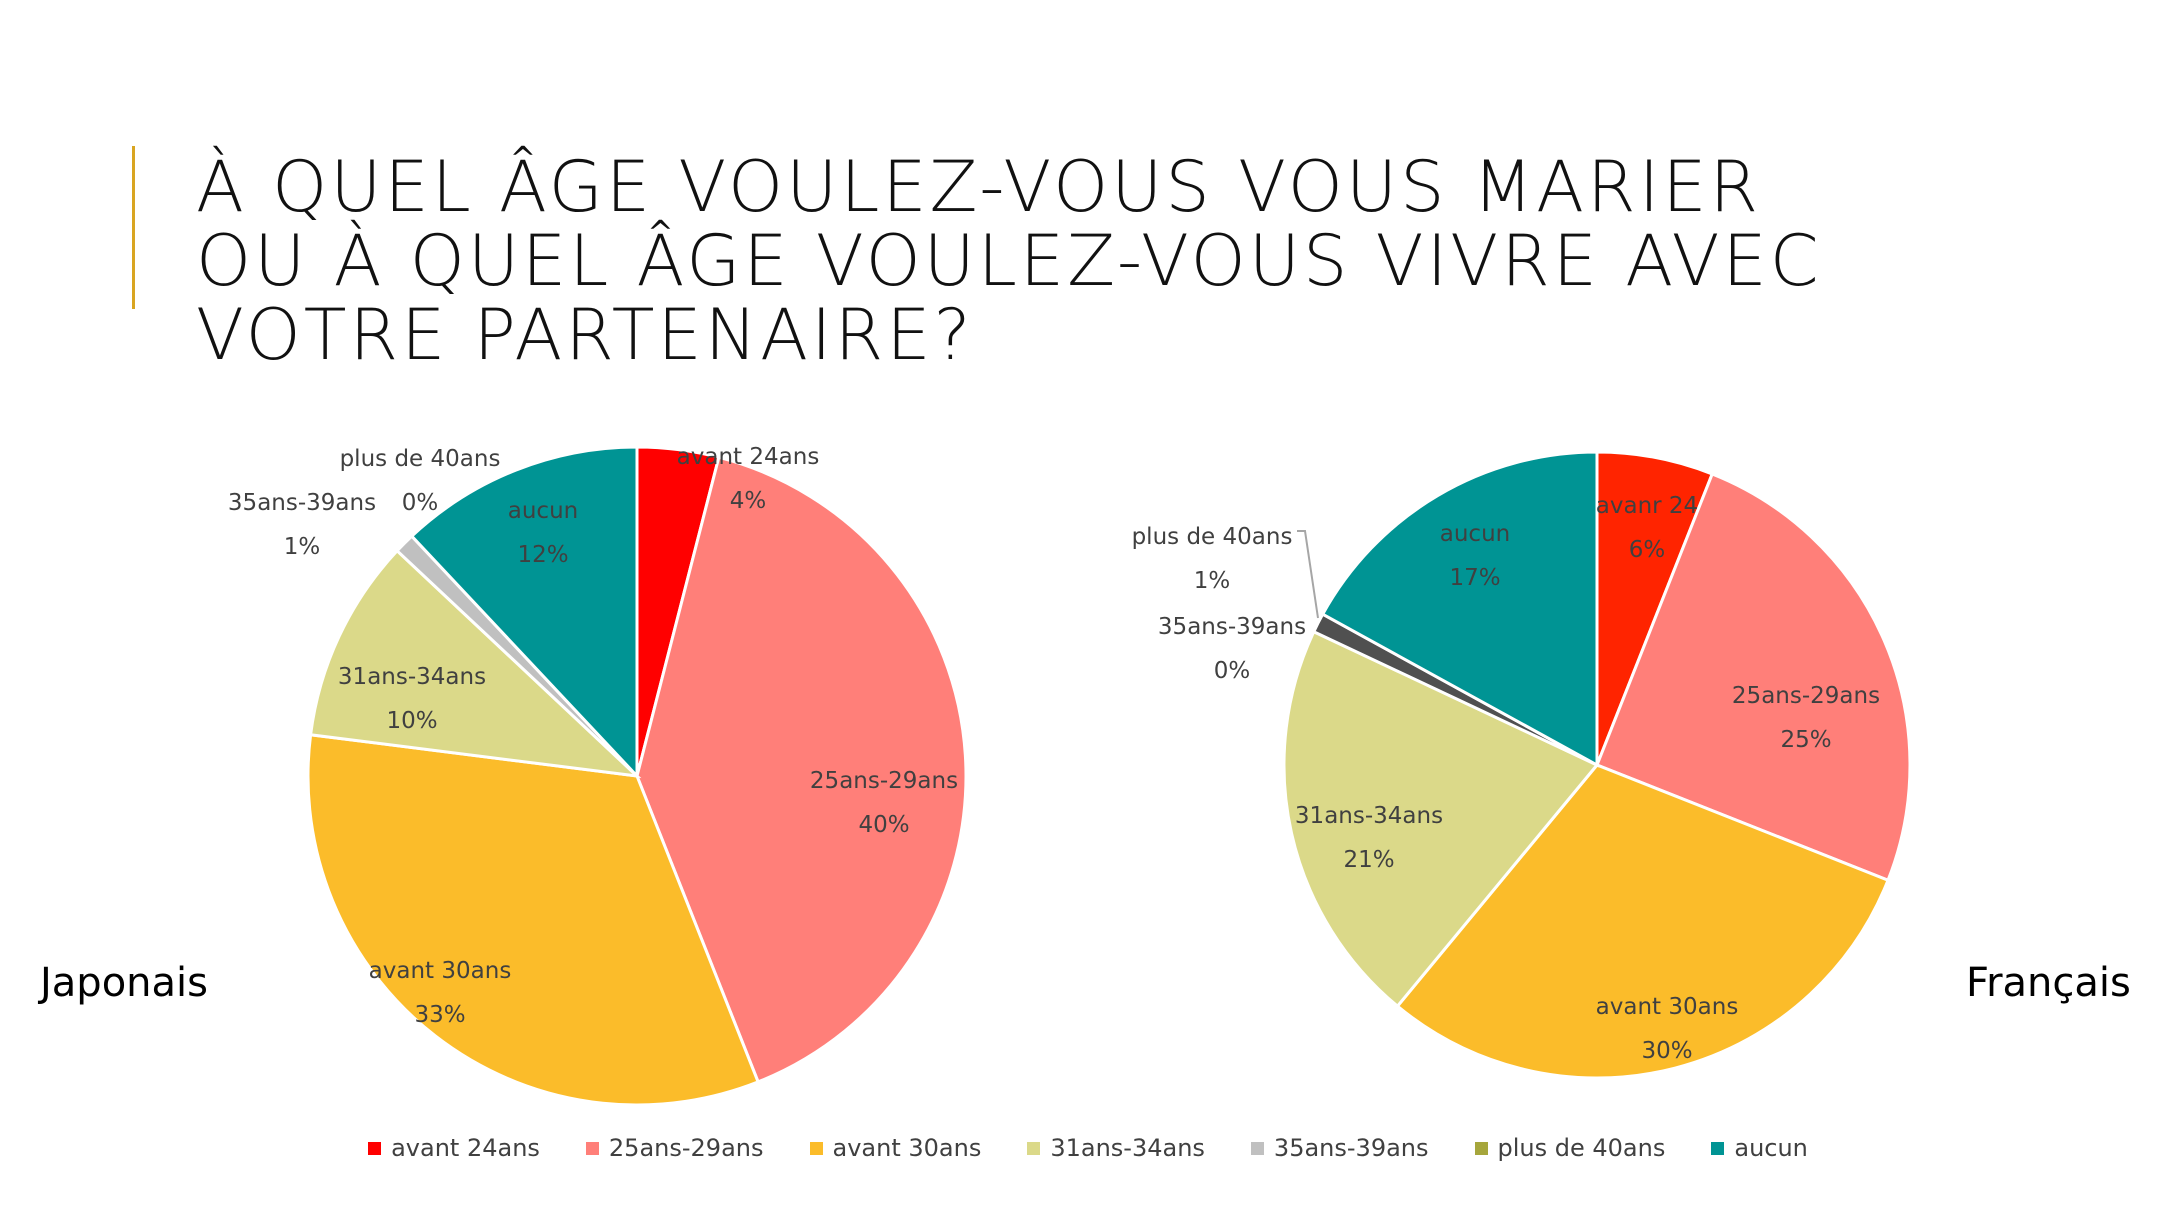 This screenshot has height=1220, width=2176. What do you see at coordinates (1474, 578) in the screenshot?
I see `data-label-value: 17%` at bounding box center [1474, 578].